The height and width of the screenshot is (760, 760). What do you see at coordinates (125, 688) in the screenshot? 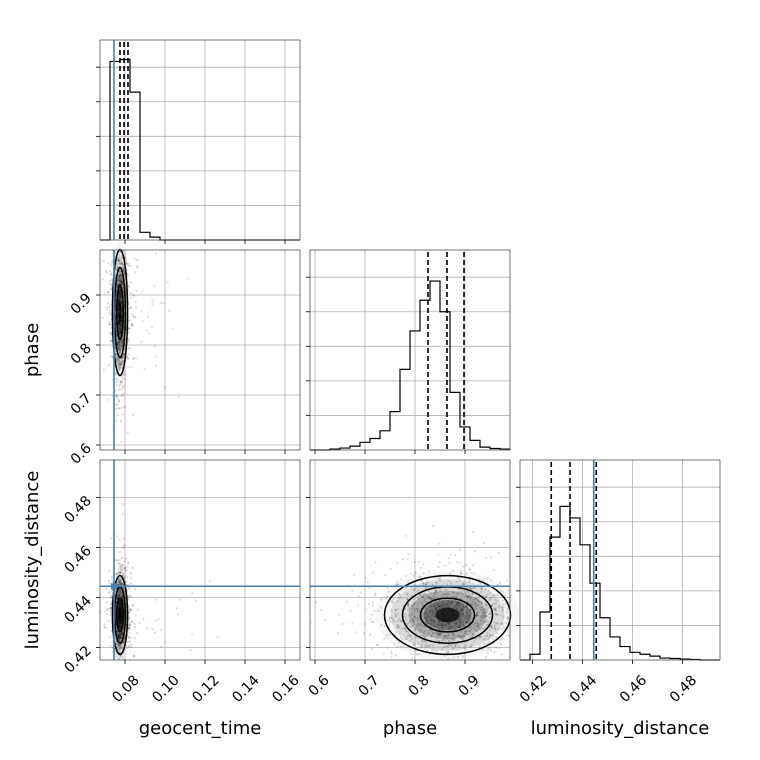
I see `xtick-label-geocent-time: 0.08` at bounding box center [125, 688].